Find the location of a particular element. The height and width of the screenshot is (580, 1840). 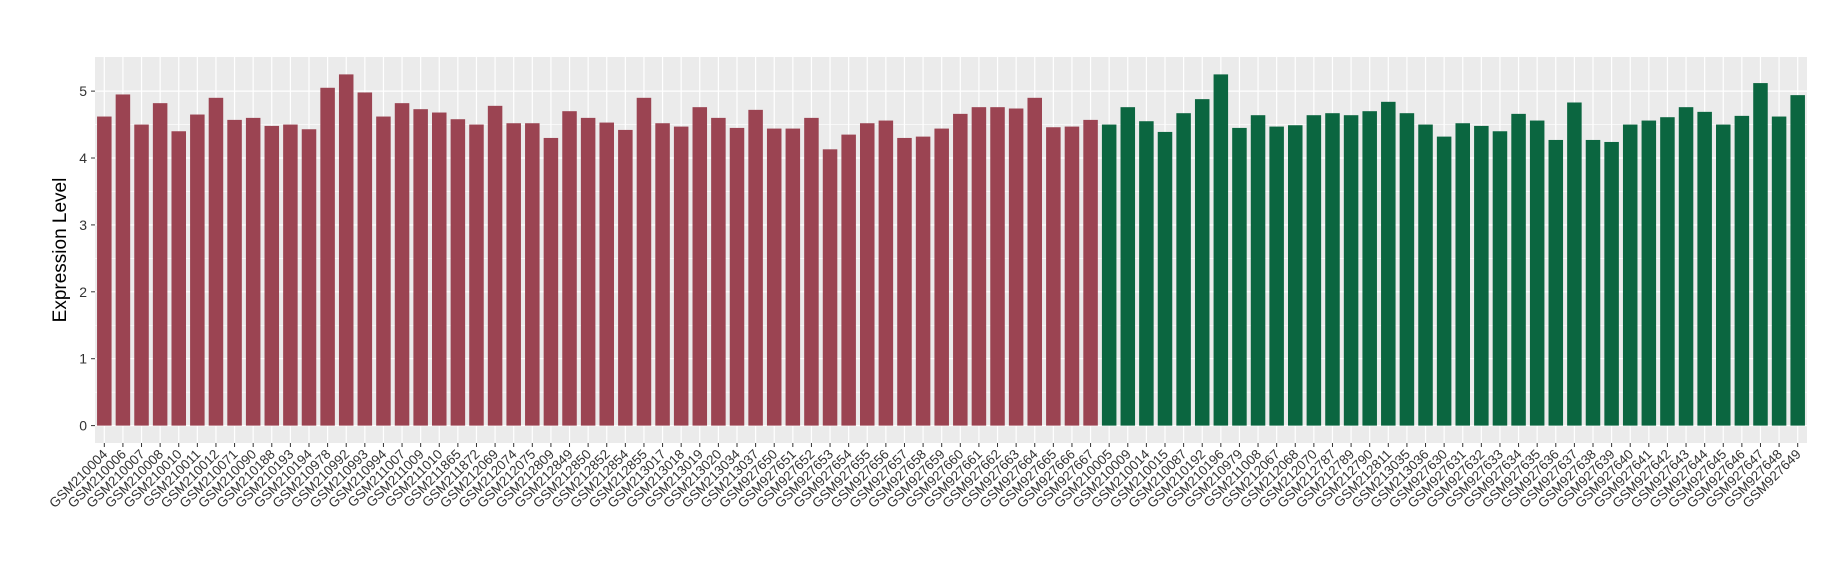

y-tick-label: 1 is located at coordinates (83, 359).